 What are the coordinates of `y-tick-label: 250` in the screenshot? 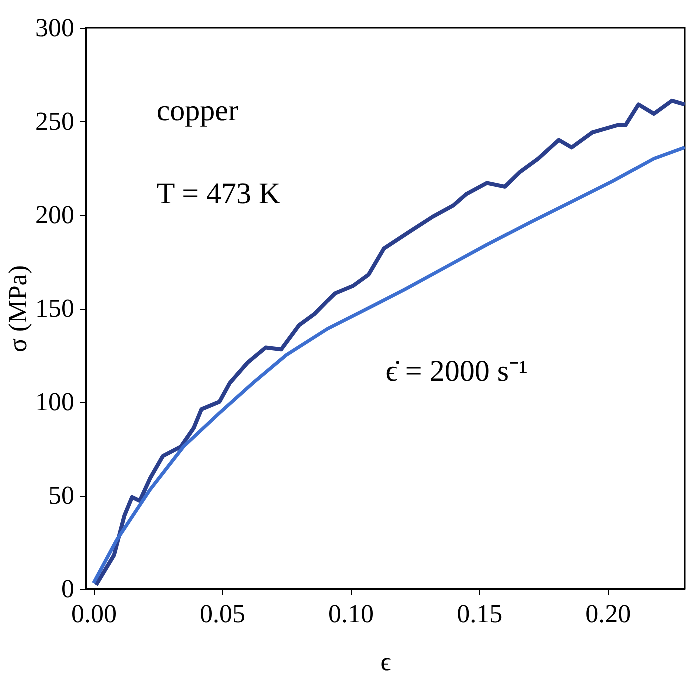 It's located at (55, 121).